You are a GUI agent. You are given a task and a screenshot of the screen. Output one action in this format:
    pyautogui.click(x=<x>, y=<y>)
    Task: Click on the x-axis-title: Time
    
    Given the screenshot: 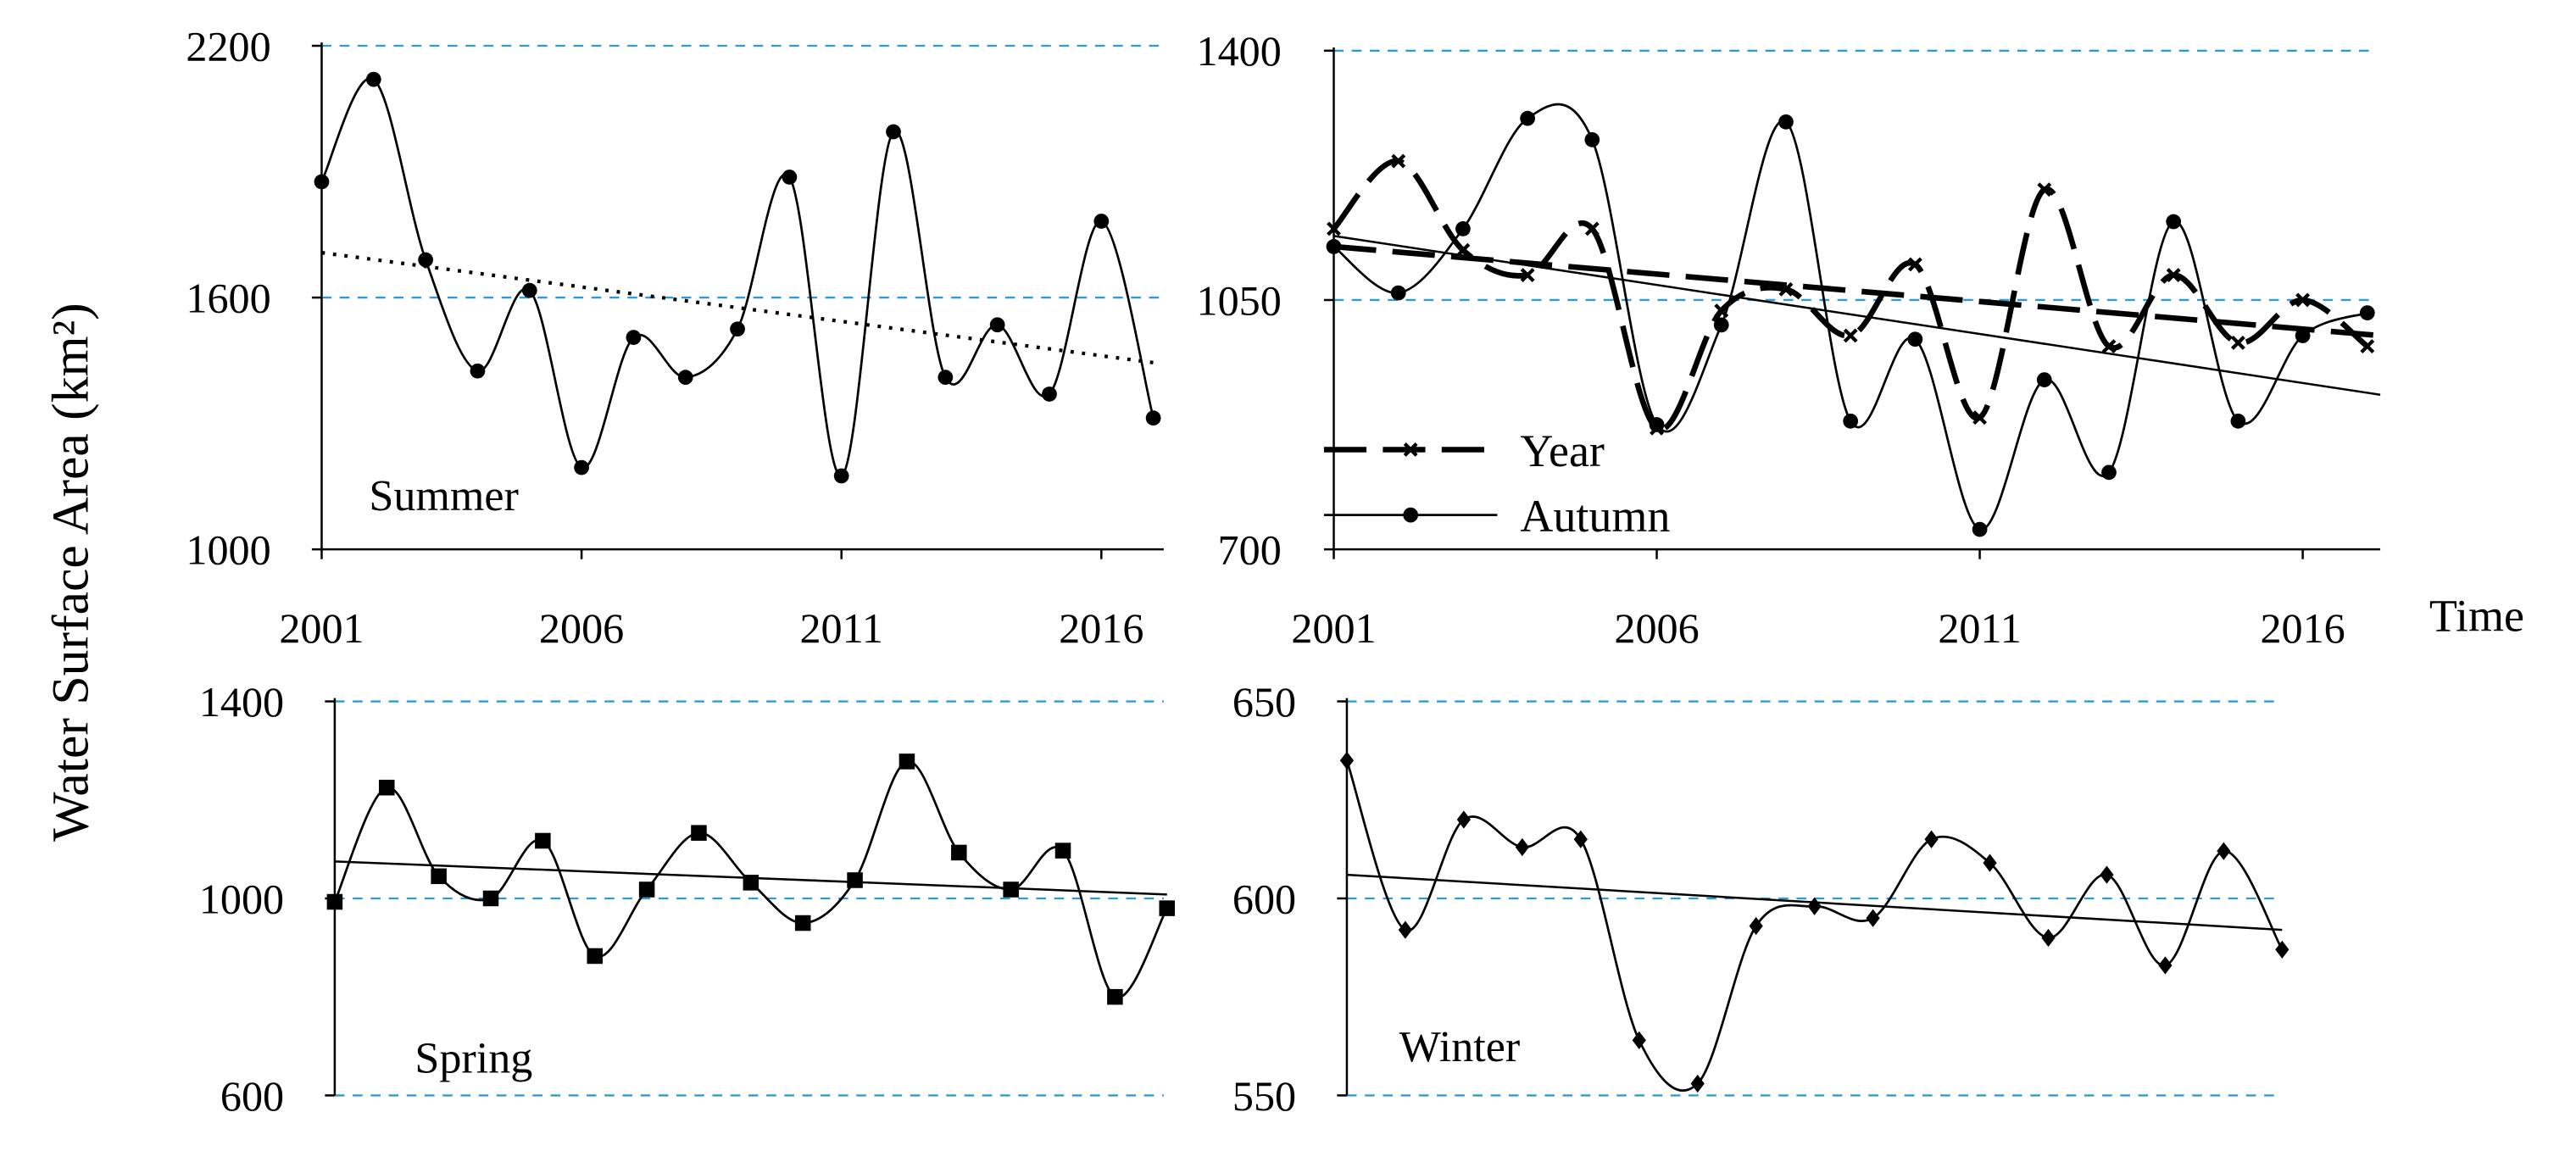 What is the action you would take?
    pyautogui.click(x=2476, y=616)
    